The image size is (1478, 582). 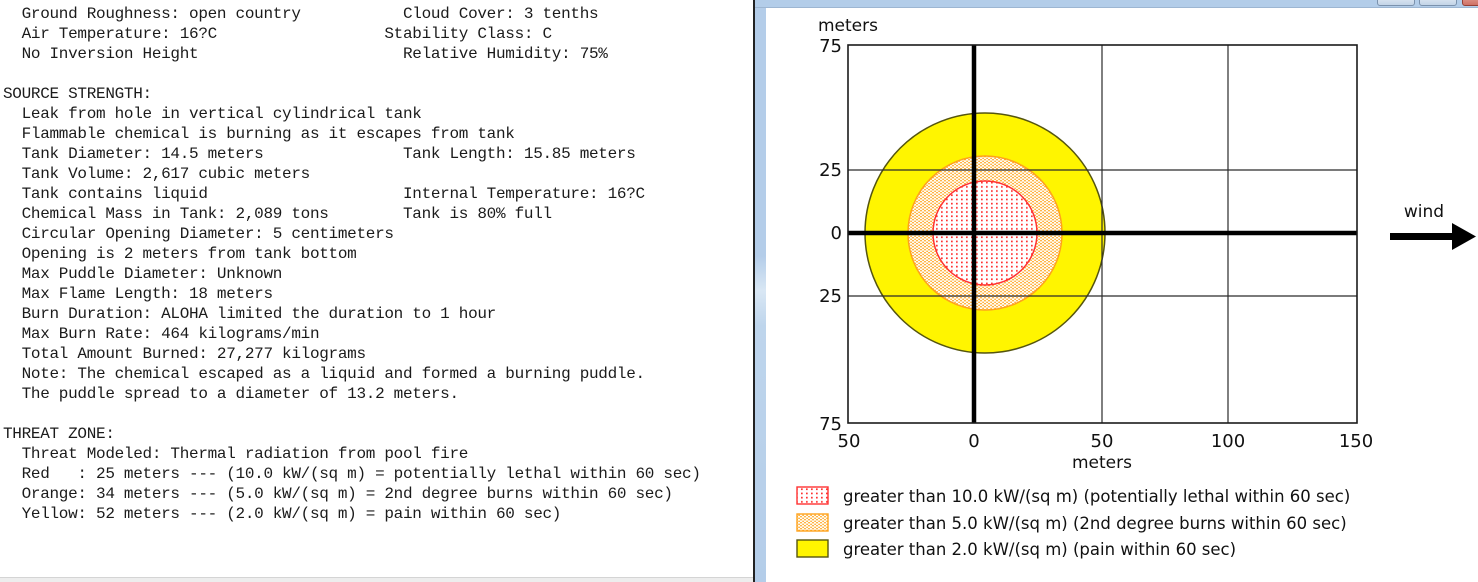 What do you see at coordinates (1102, 463) in the screenshot?
I see `x-axis-unit-label: meters` at bounding box center [1102, 463].